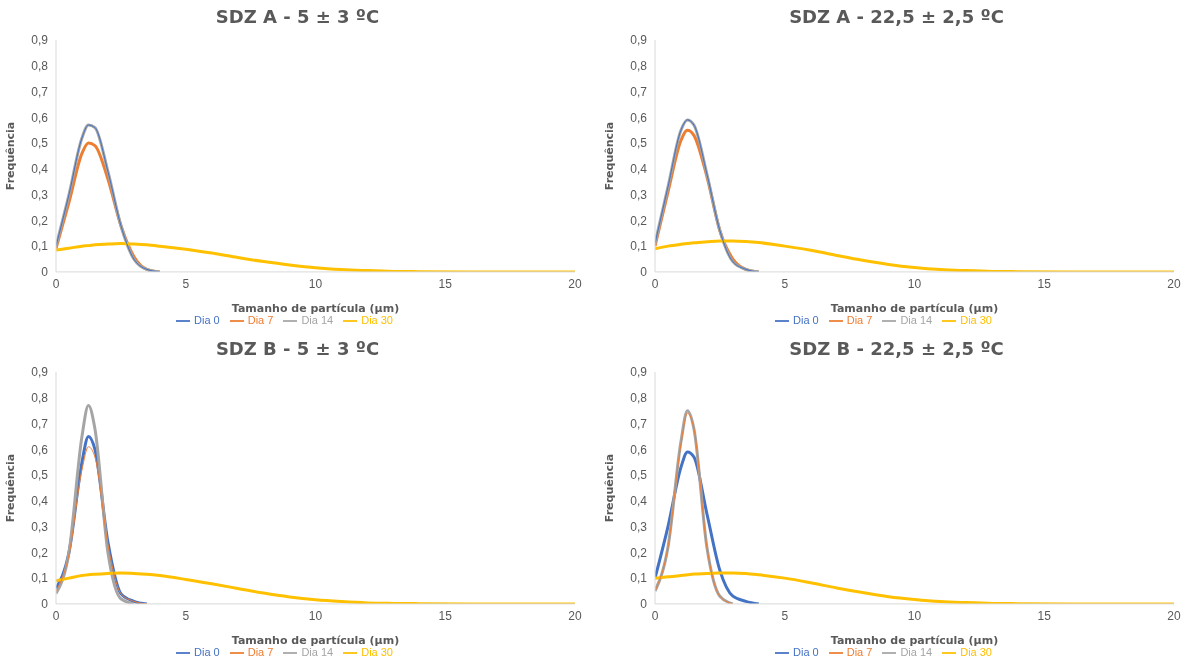 This screenshot has width=1198, height=664. What do you see at coordinates (297, 17) in the screenshot?
I see `chart-title: SDZ A - 5 ± 3 ºC` at bounding box center [297, 17].